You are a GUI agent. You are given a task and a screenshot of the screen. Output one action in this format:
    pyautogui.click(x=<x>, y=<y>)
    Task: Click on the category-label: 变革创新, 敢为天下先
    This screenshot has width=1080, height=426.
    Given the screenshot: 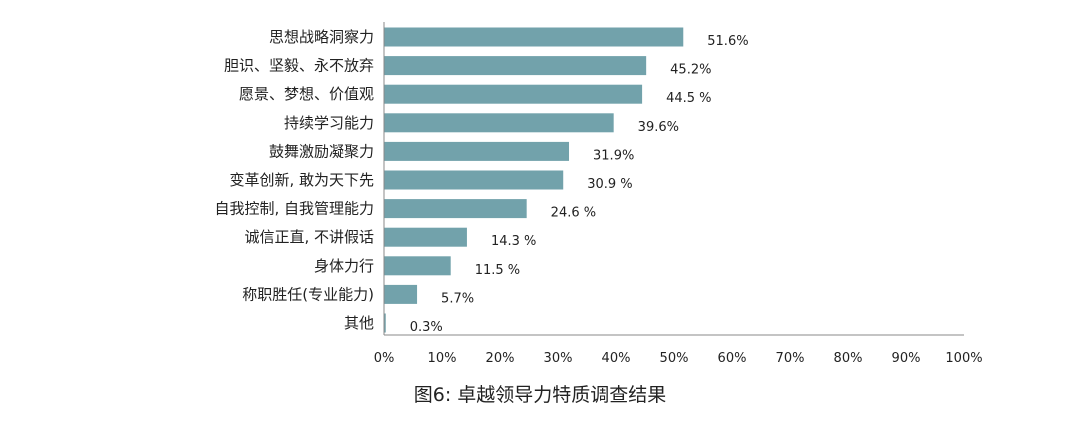 What is the action you would take?
    pyautogui.click(x=301, y=180)
    